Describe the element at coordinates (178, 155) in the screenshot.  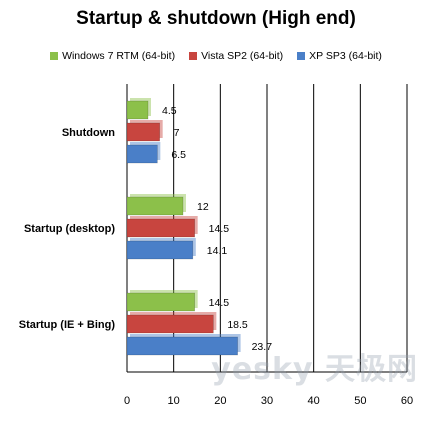
I see `data-label: 6.5` at that location.